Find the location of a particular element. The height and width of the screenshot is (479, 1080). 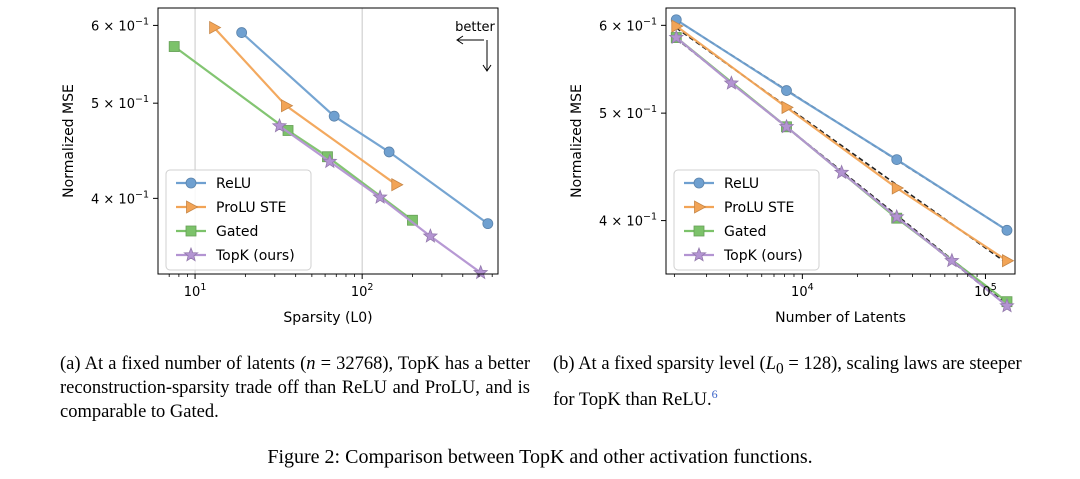

caption-a-label: (a) is located at coordinates (70, 364).